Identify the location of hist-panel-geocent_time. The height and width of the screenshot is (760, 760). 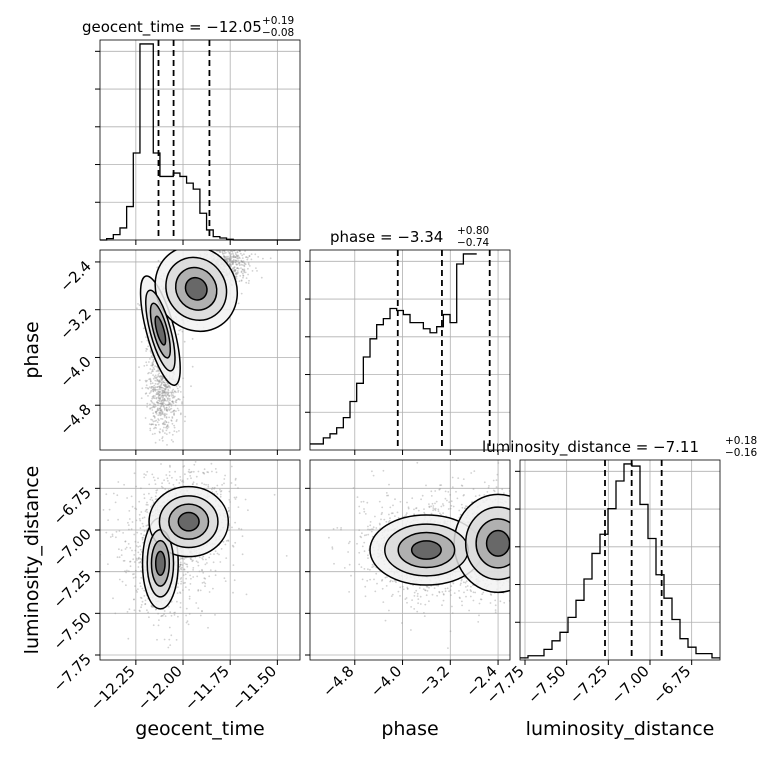
(198, 142).